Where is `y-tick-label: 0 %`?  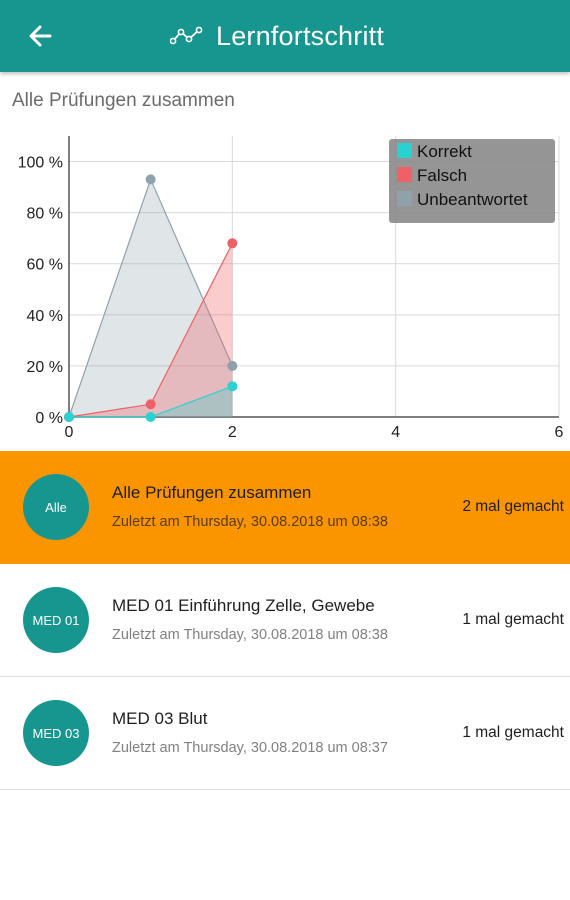 y-tick-label: 0 % is located at coordinates (49, 418).